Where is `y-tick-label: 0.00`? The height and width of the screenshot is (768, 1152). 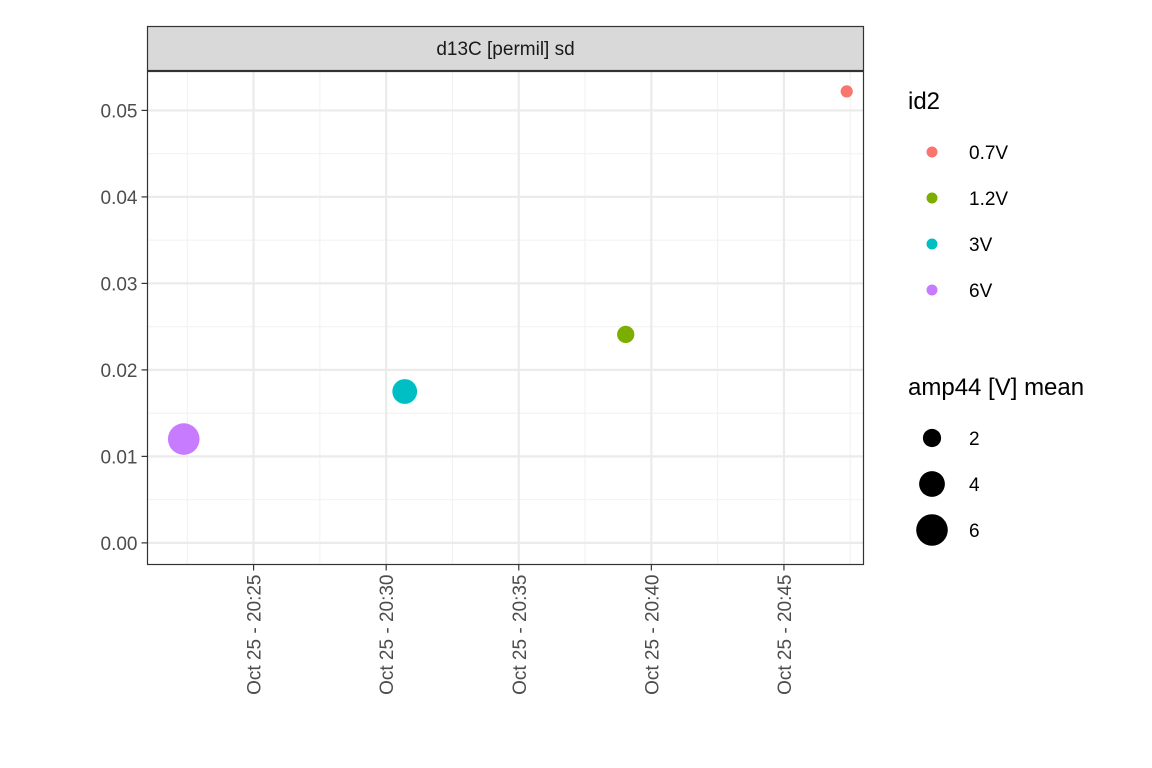
y-tick-label: 0.00 is located at coordinates (119, 544).